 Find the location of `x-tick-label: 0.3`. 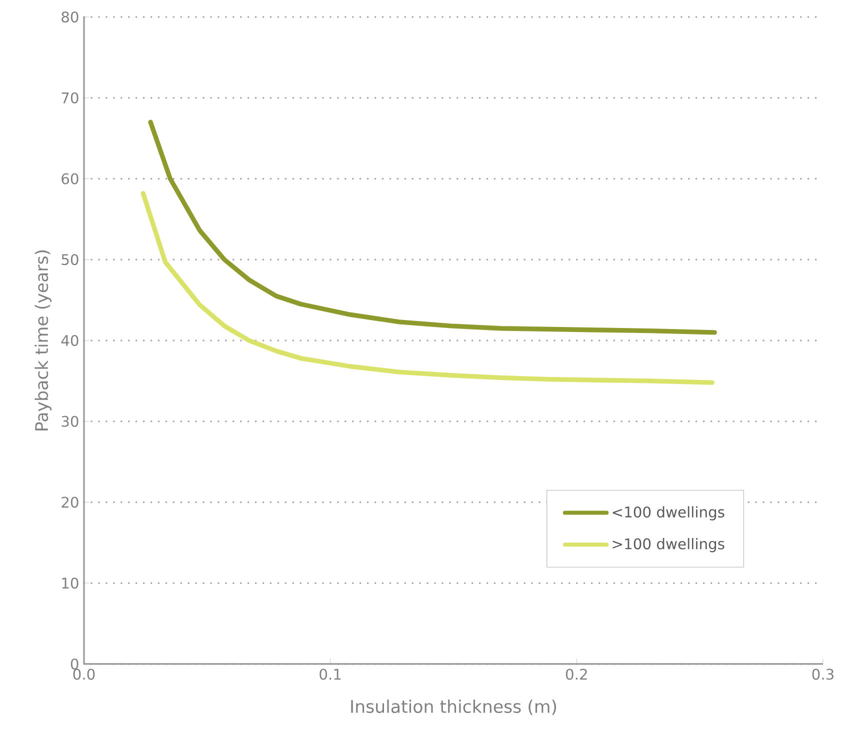

x-tick-label: 0.3 is located at coordinates (823, 674).